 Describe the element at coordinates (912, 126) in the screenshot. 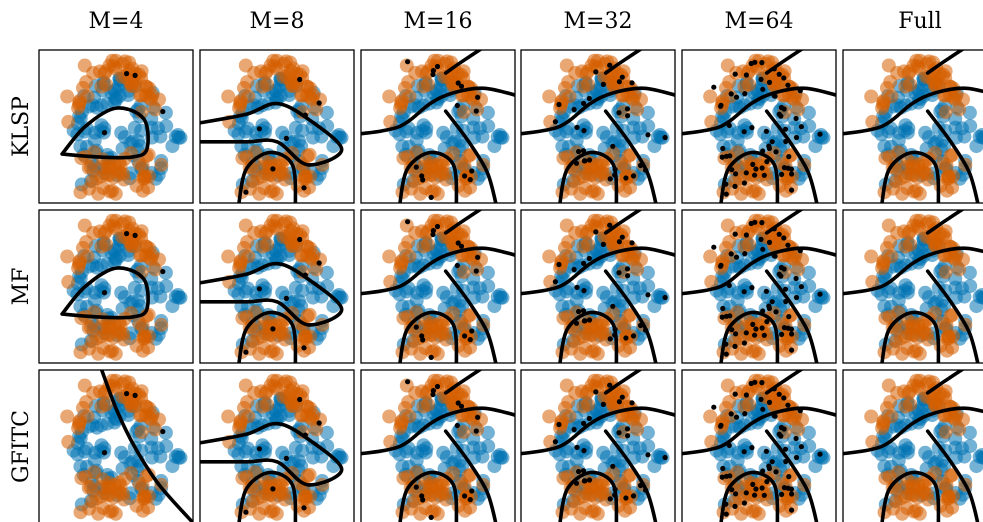

I see `panel` at that location.